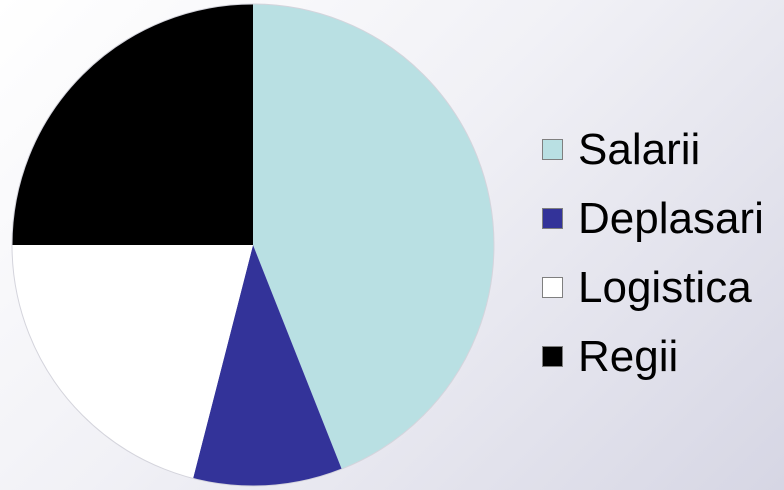 This screenshot has width=784, height=490. I want to click on pie-slice-deplasari, so click(267, 366).